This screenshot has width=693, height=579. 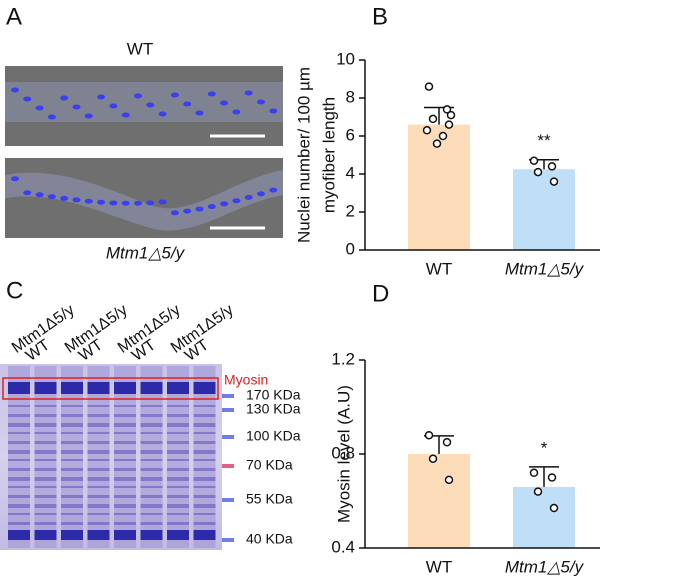 I want to click on y-tick-label: 10, so click(x=345, y=58).